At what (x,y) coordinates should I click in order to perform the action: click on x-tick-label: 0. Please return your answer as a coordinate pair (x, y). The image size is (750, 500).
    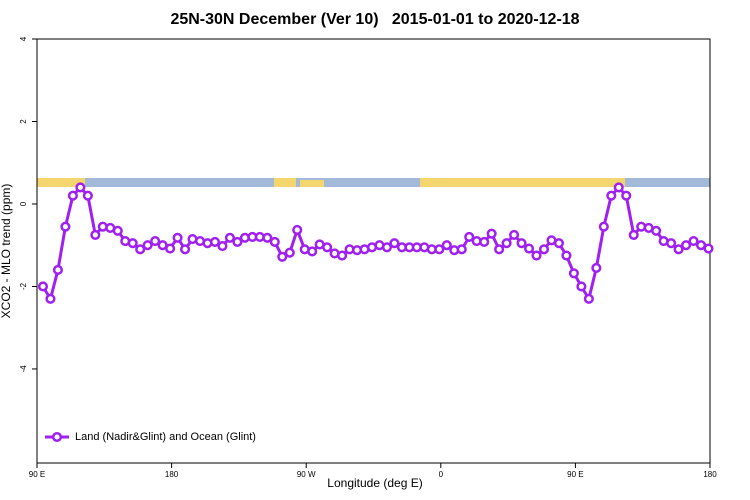
    Looking at the image, I should click on (441, 474).